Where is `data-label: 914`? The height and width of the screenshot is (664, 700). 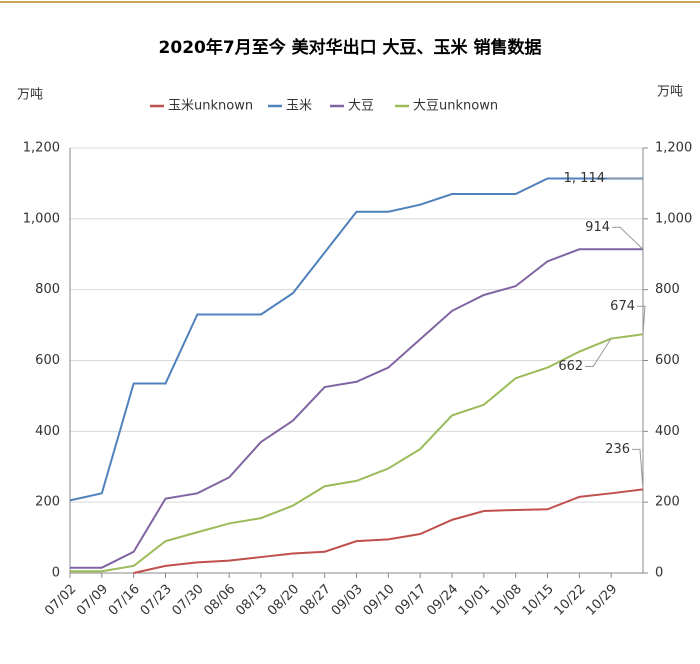 data-label: 914 is located at coordinates (597, 227).